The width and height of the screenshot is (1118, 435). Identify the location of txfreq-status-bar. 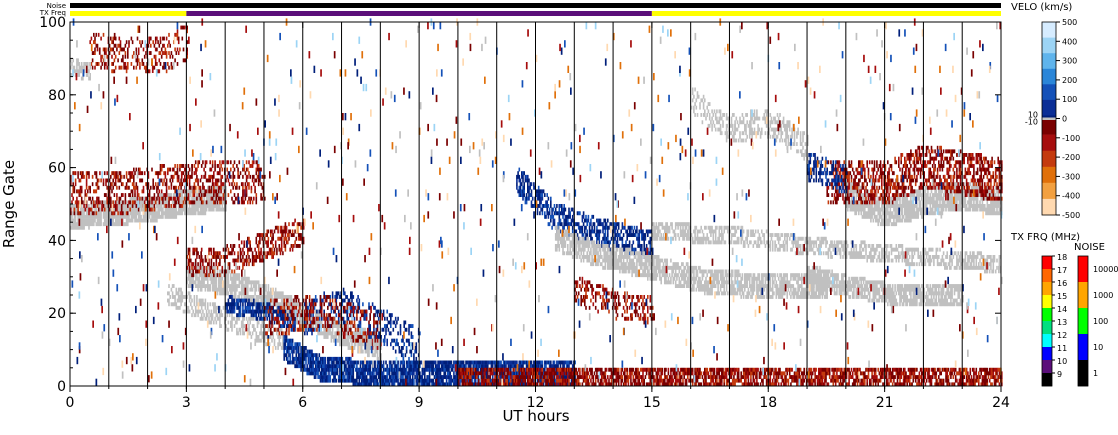
(535, 13).